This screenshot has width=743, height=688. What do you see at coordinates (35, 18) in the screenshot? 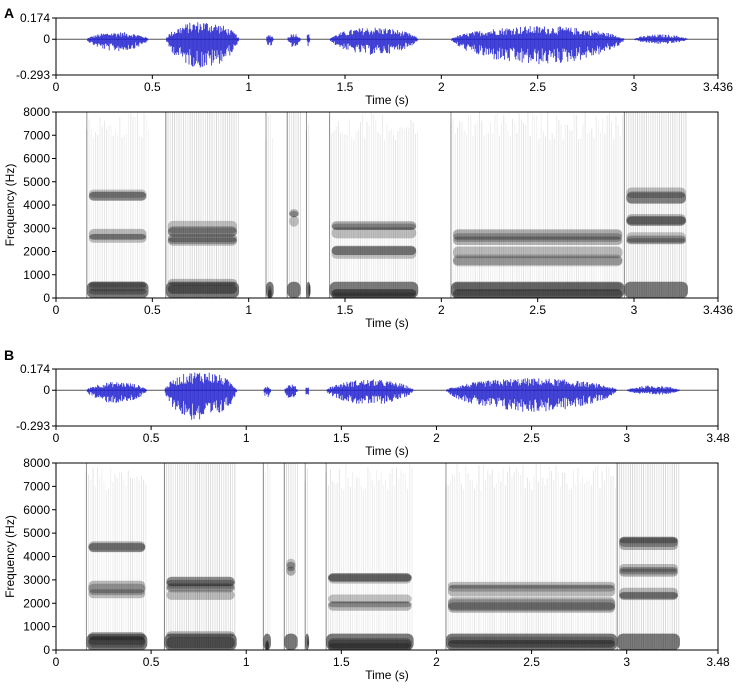
I see `y-tick-label: 0.174` at bounding box center [35, 18].